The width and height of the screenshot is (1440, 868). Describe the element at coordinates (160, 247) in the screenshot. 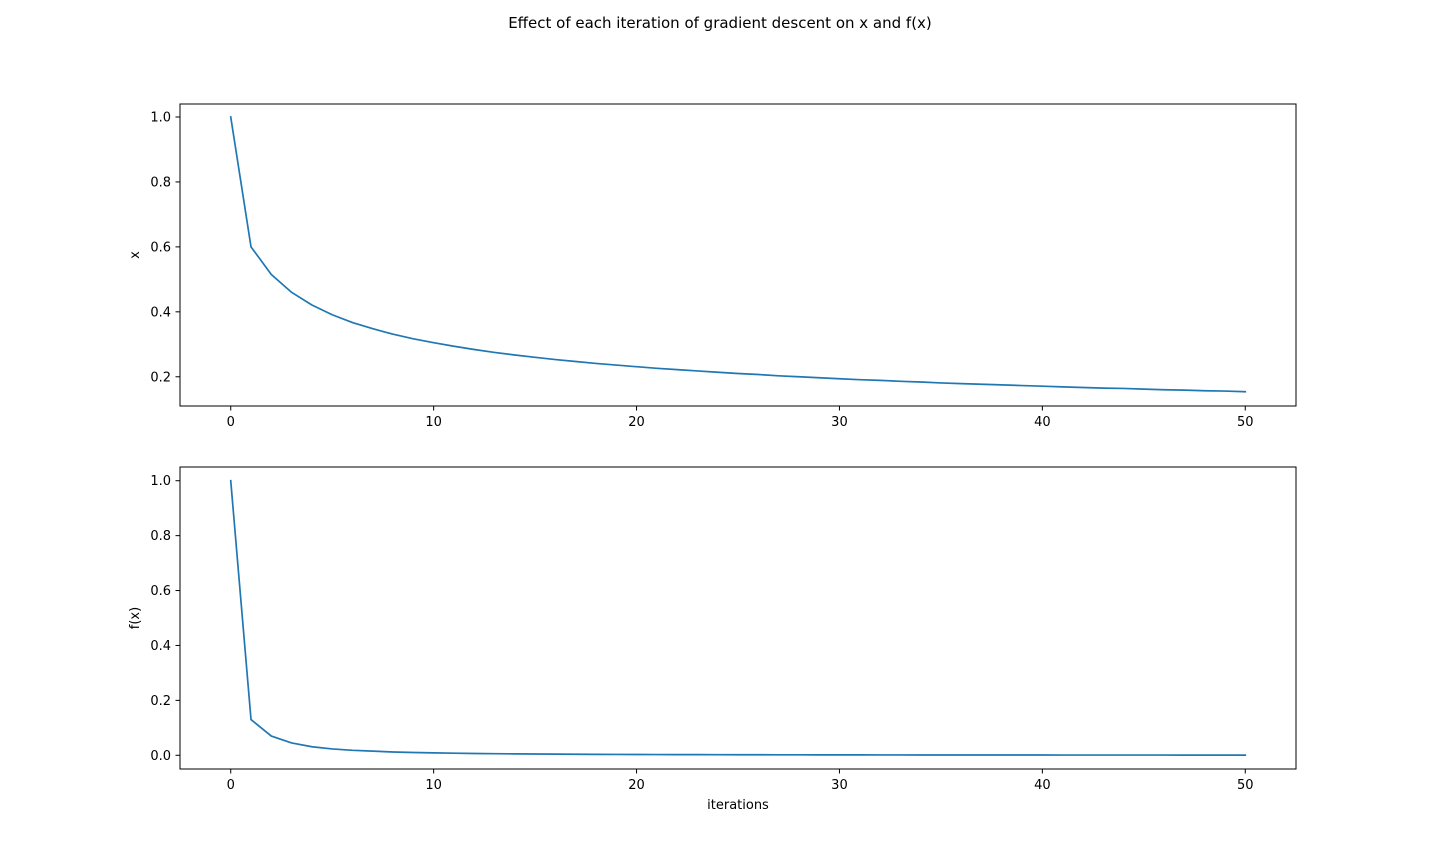

I see `panel-1-y-tick-label-0.6: 0.6` at that location.